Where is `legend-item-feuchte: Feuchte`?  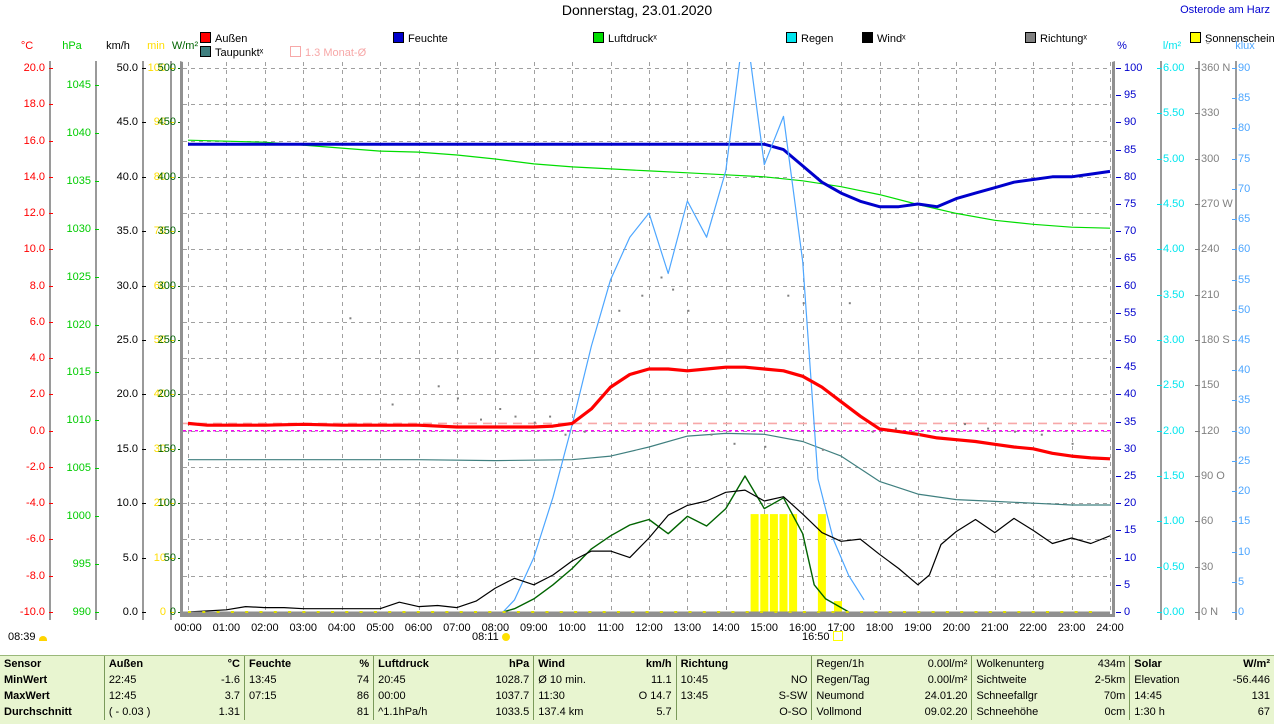 legend-item-feuchte: Feuchte is located at coordinates (420, 38).